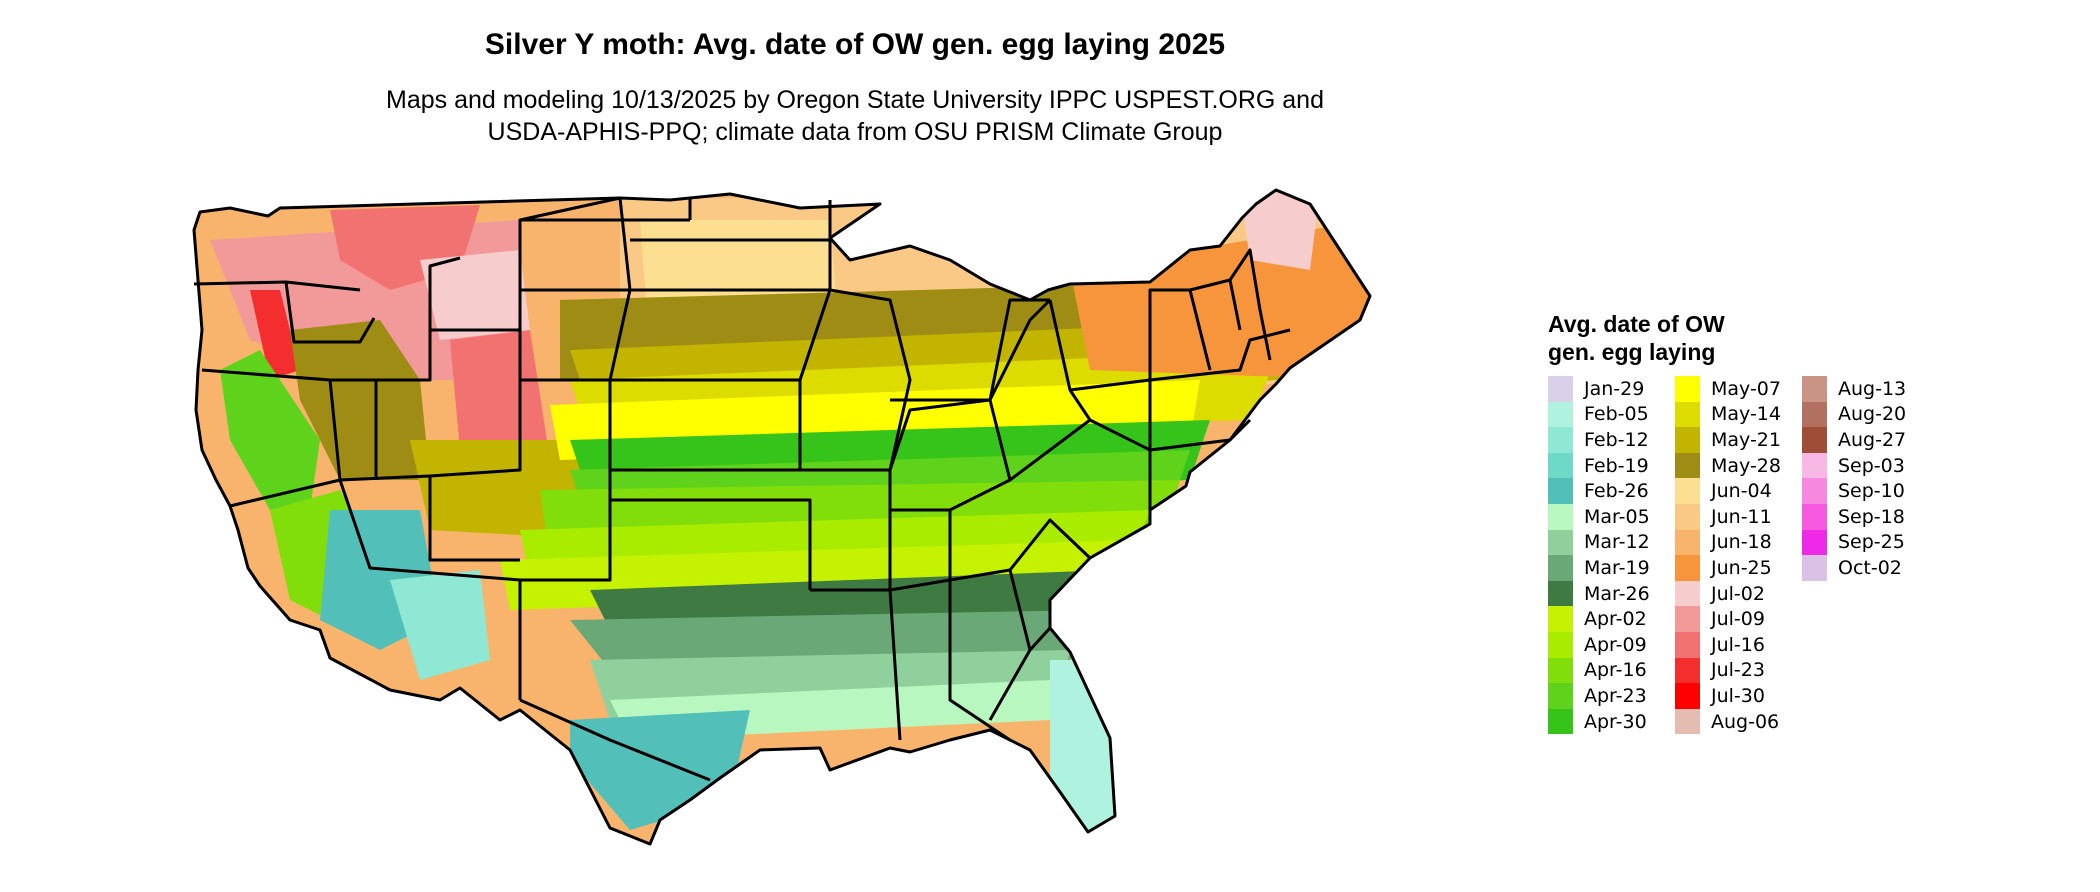 Image resolution: width=2100 pixels, height=892 pixels. I want to click on legend-item: Aug-20, so click(1865, 414).